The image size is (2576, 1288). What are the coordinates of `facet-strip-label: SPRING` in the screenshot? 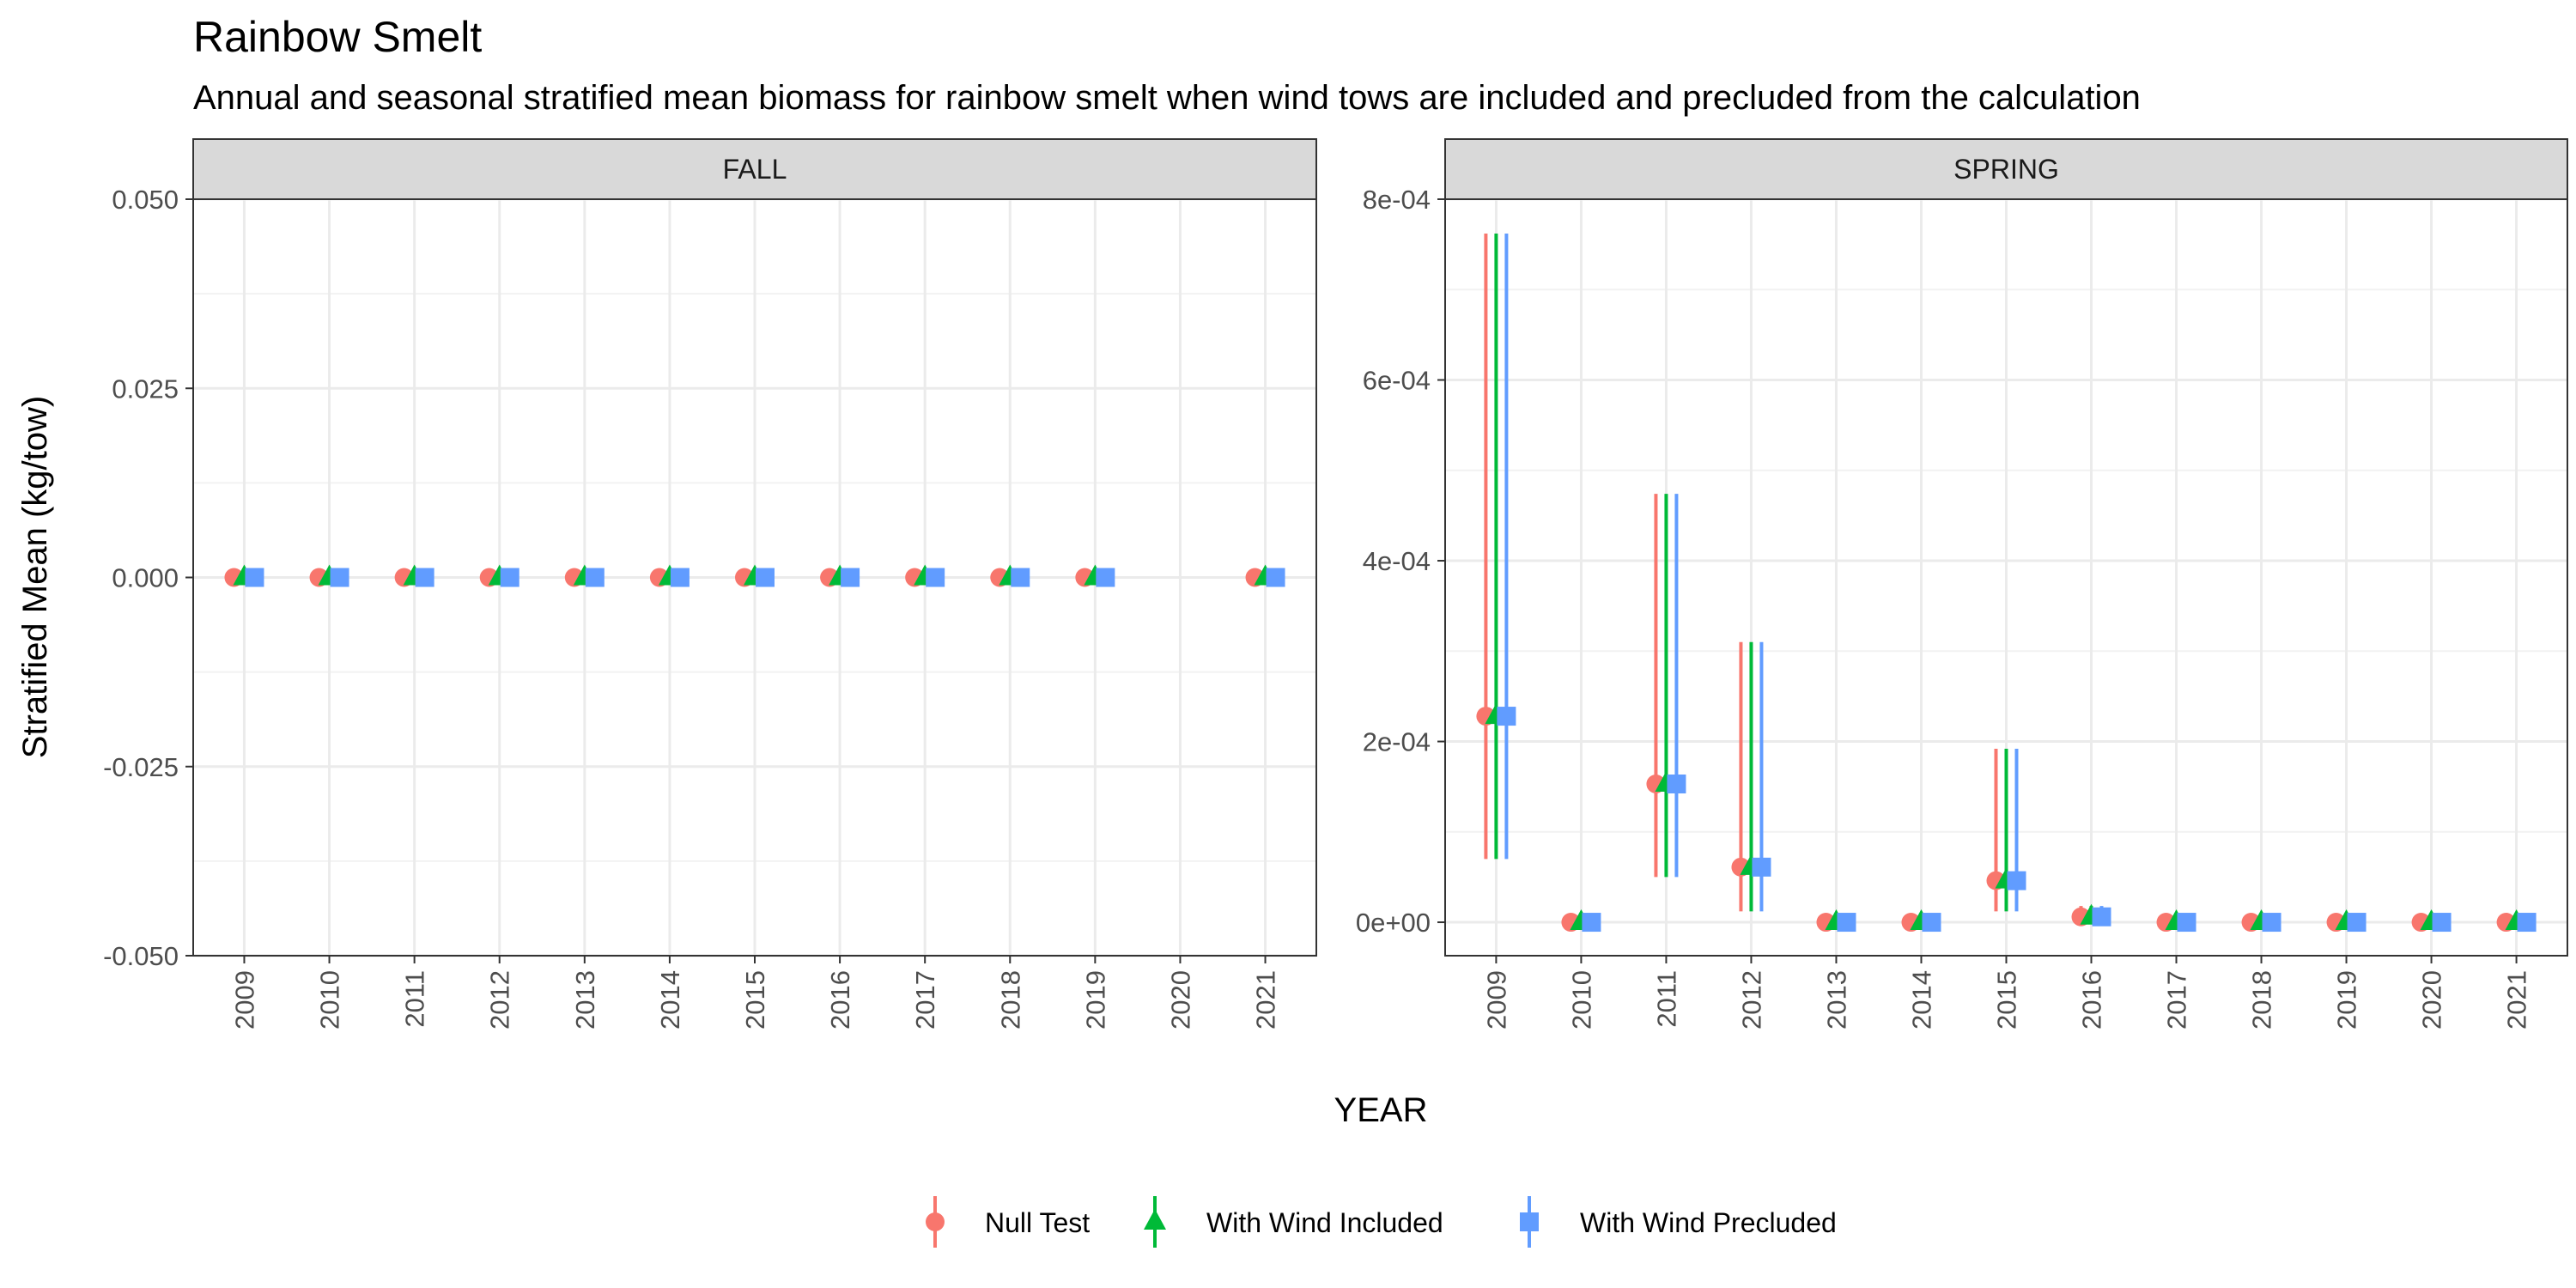 It's located at (2006, 170).